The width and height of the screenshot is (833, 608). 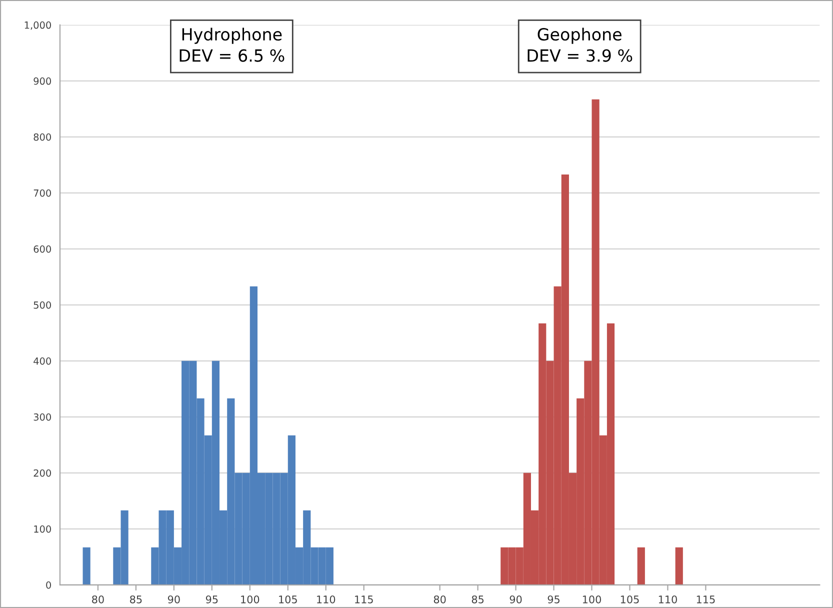 I want to click on y-tick-label: 200, so click(x=42, y=473).